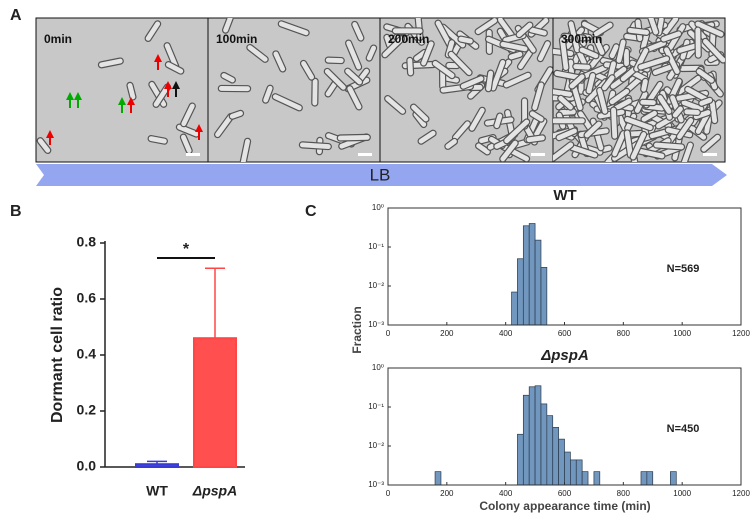  Describe the element at coordinates (87, 242) in the screenshot. I see `y-tick-label: 0.8` at that location.